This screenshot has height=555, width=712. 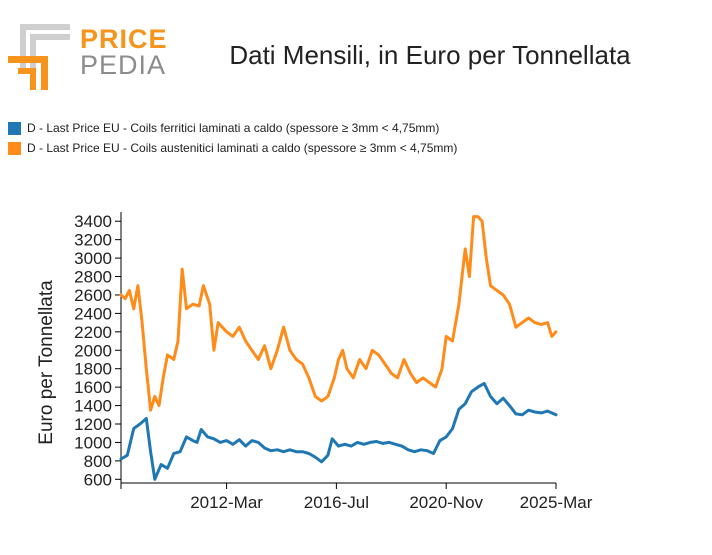 What do you see at coordinates (93, 221) in the screenshot?
I see `y-tick-label: 3400` at bounding box center [93, 221].